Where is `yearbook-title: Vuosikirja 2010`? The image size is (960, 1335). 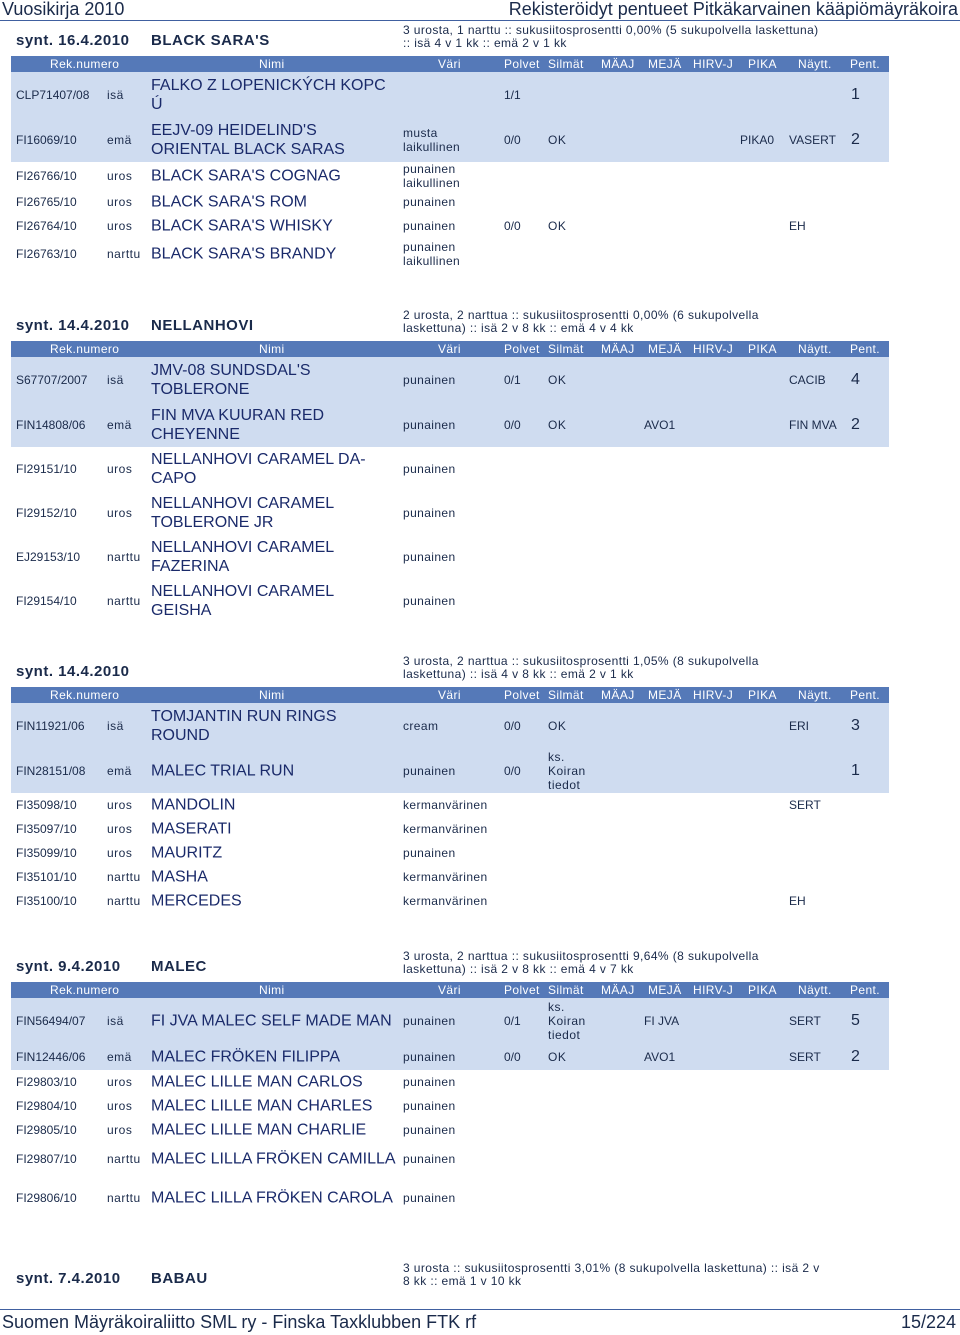
yearbook-title: Vuosikirja 2010 is located at coordinates (63, 9).